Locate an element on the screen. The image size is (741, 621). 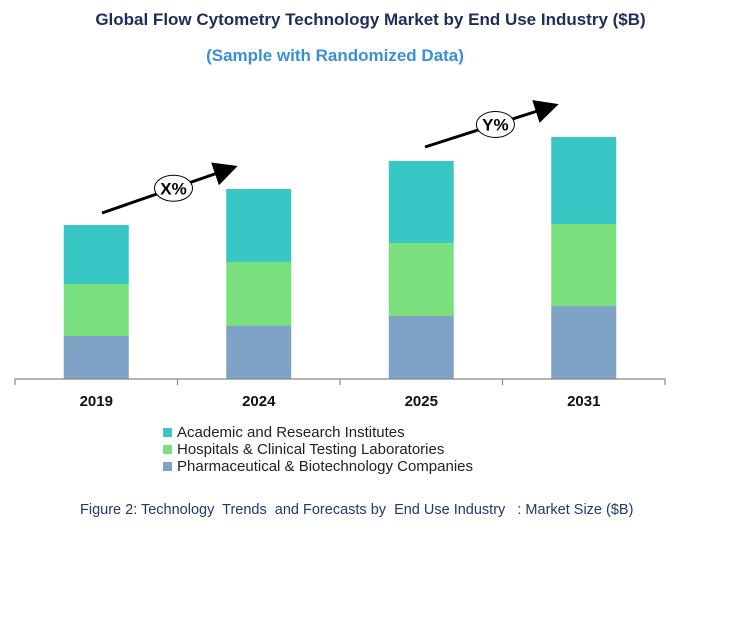
legend-item-pharma: Pharmaceutical & Biotechnology Companies is located at coordinates (318, 466).